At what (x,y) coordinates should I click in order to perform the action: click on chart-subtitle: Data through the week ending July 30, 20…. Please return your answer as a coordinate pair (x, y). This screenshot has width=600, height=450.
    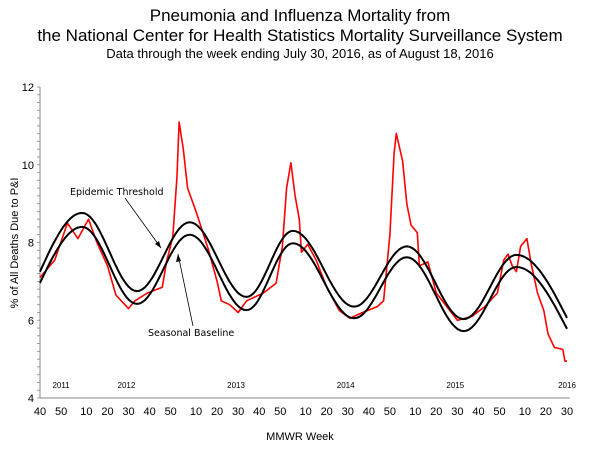
    Looking at the image, I should click on (299, 53).